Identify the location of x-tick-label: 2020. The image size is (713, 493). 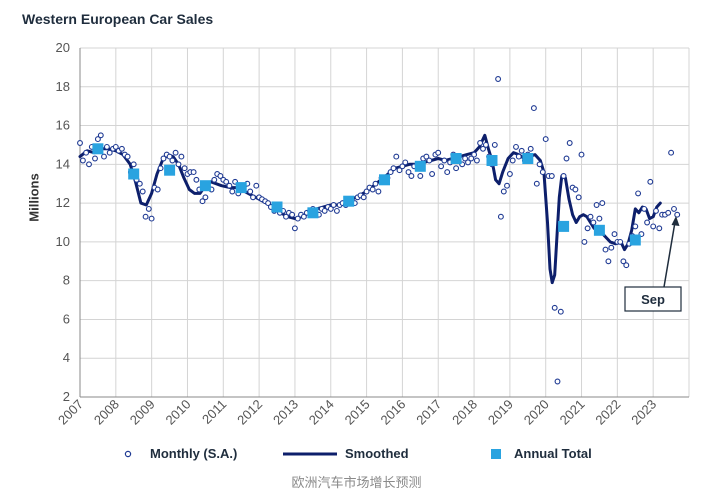
(536, 412).